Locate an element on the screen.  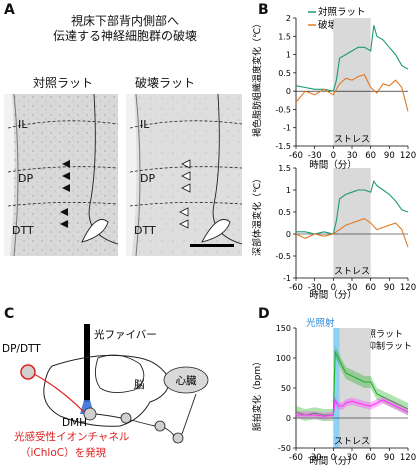
panel-a-letter: A is located at coordinates (9, 10).